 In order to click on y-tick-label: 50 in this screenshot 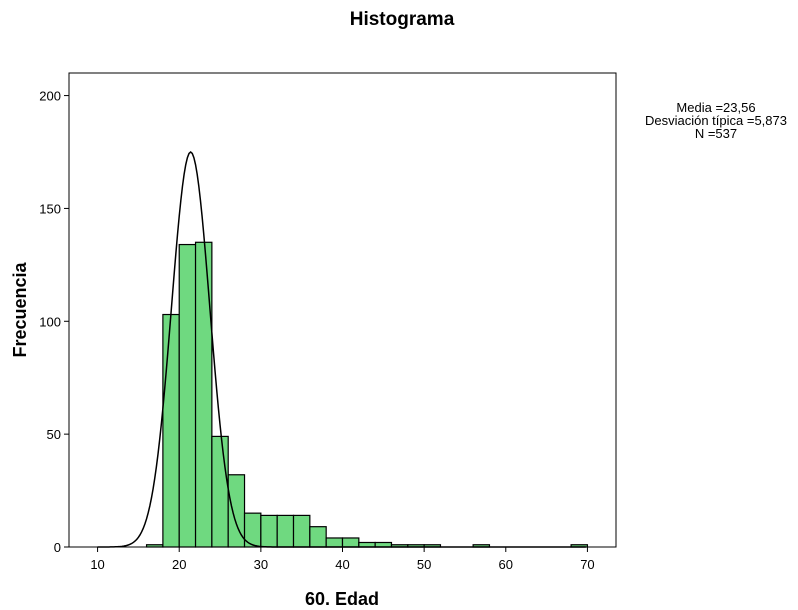, I will do `click(54, 434)`.